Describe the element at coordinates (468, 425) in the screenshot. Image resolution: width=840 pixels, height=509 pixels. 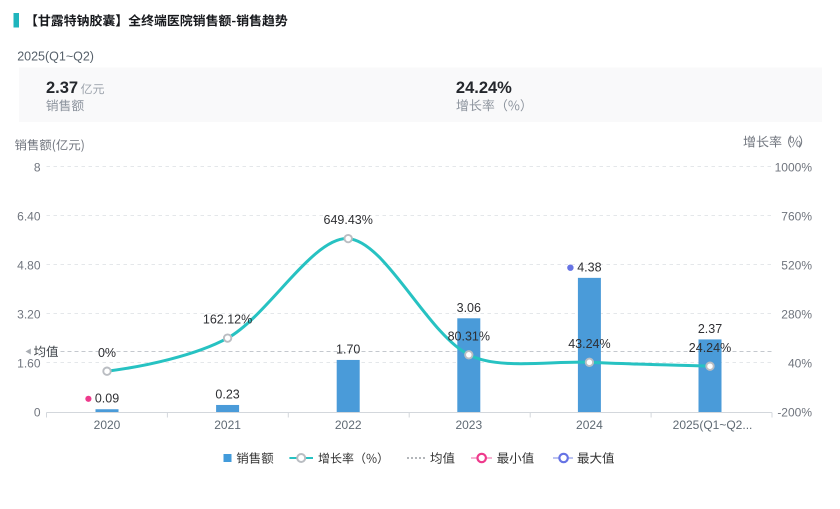
I see `svg-text: 2023` at that location.